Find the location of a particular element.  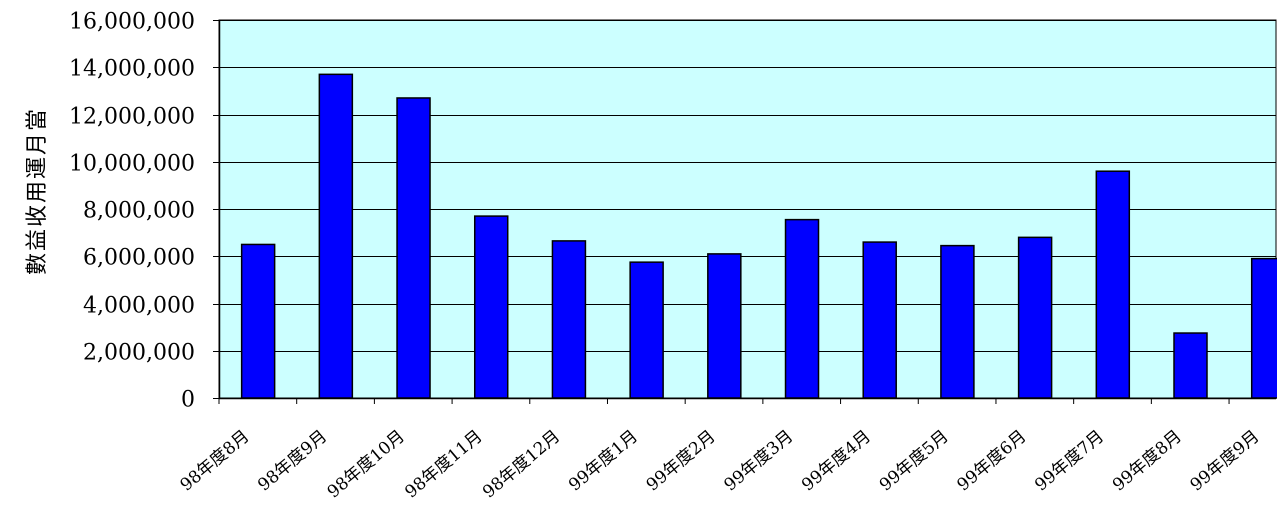

x-tick-label: 99年度9月 is located at coordinates (1225, 461).